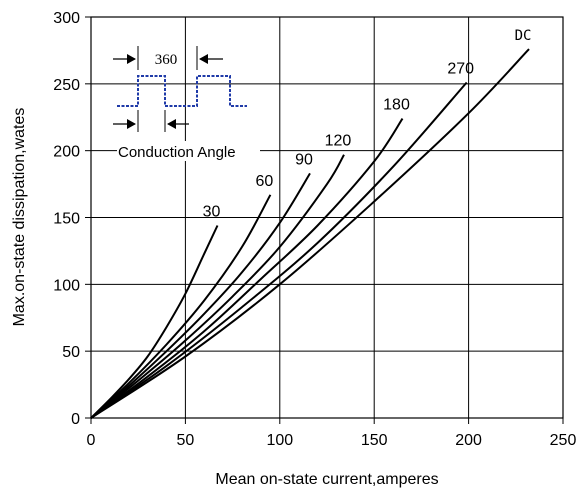  I want to click on series-label-dc: DC, so click(523, 36).